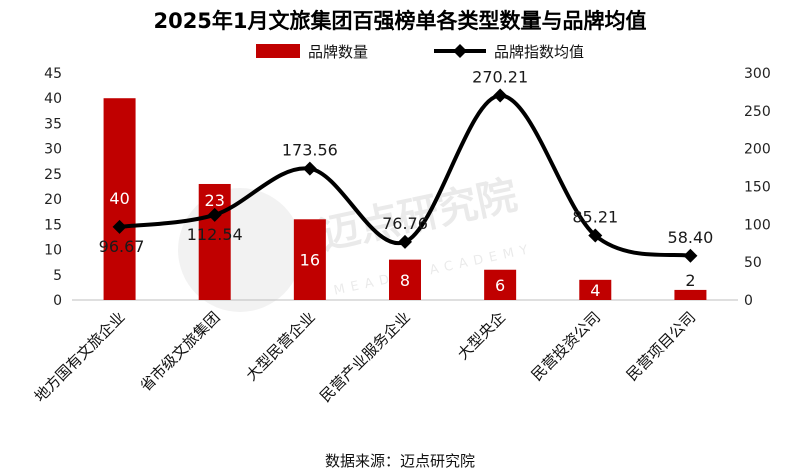 Image resolution: width=800 pixels, height=472 pixels. I want to click on y-left-tick-label: 40, so click(53, 99).